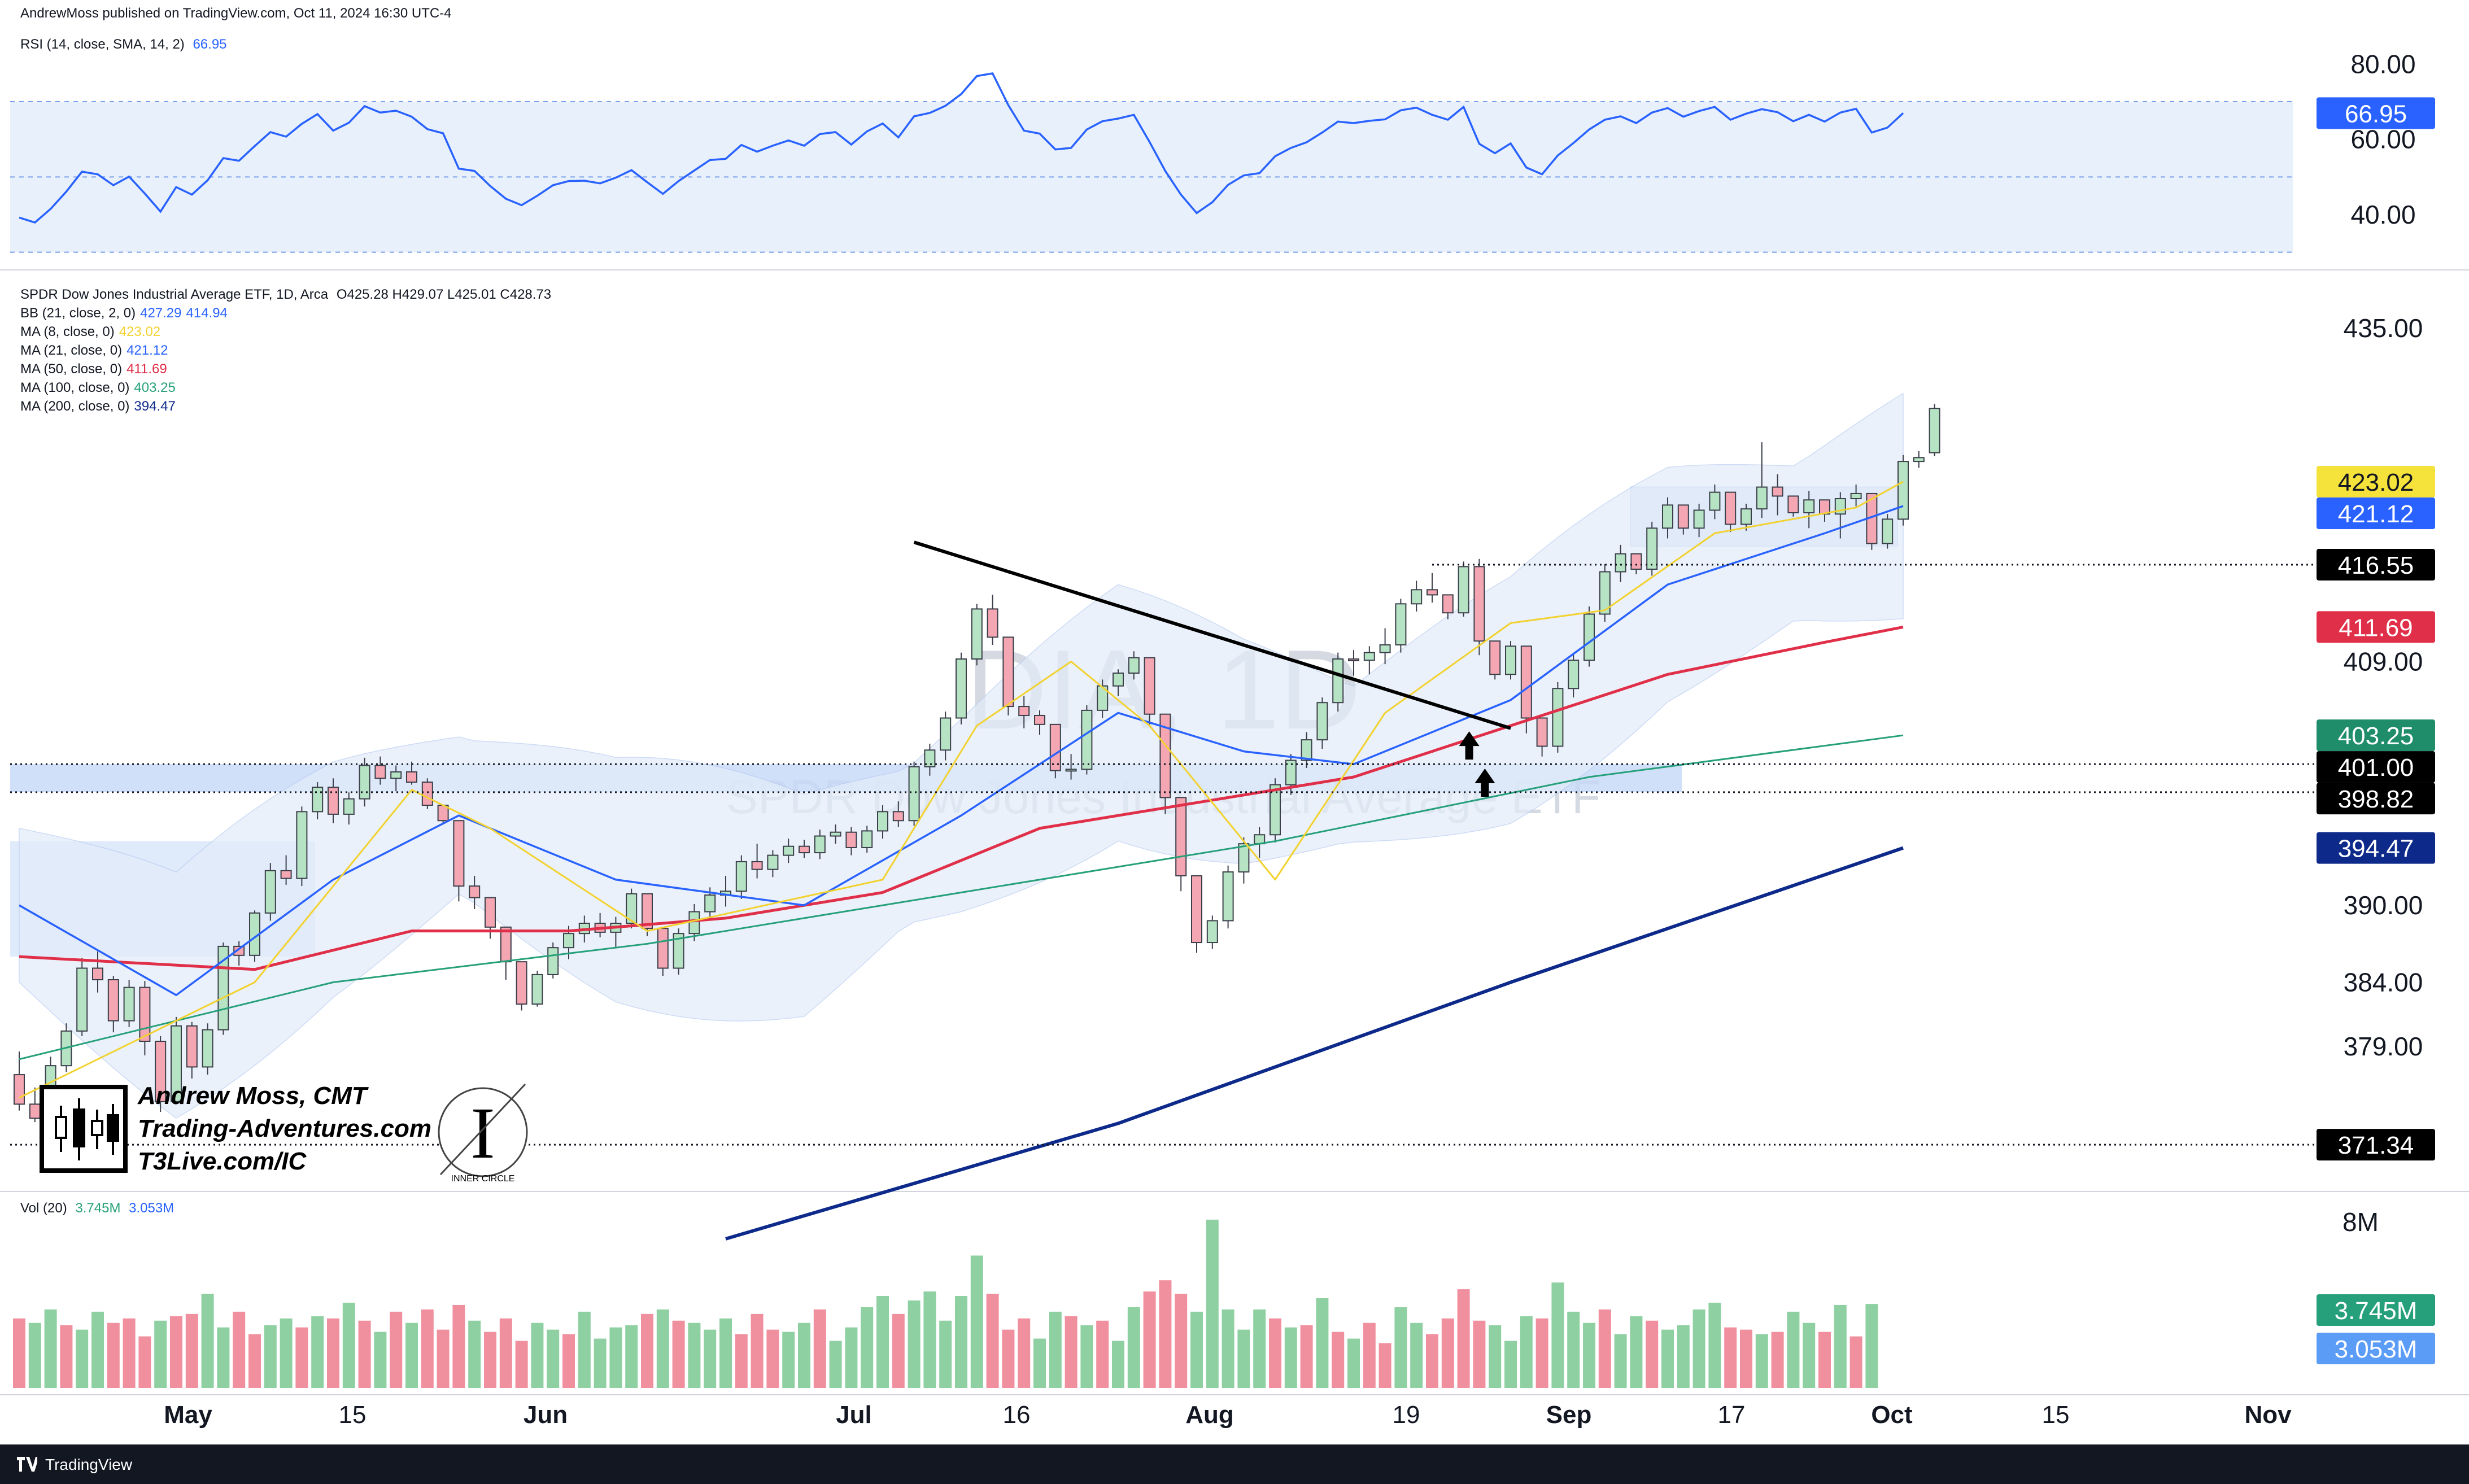  Describe the element at coordinates (2382, 63) in the screenshot. I see `rsi-axis-tick-label: 80.00` at that location.